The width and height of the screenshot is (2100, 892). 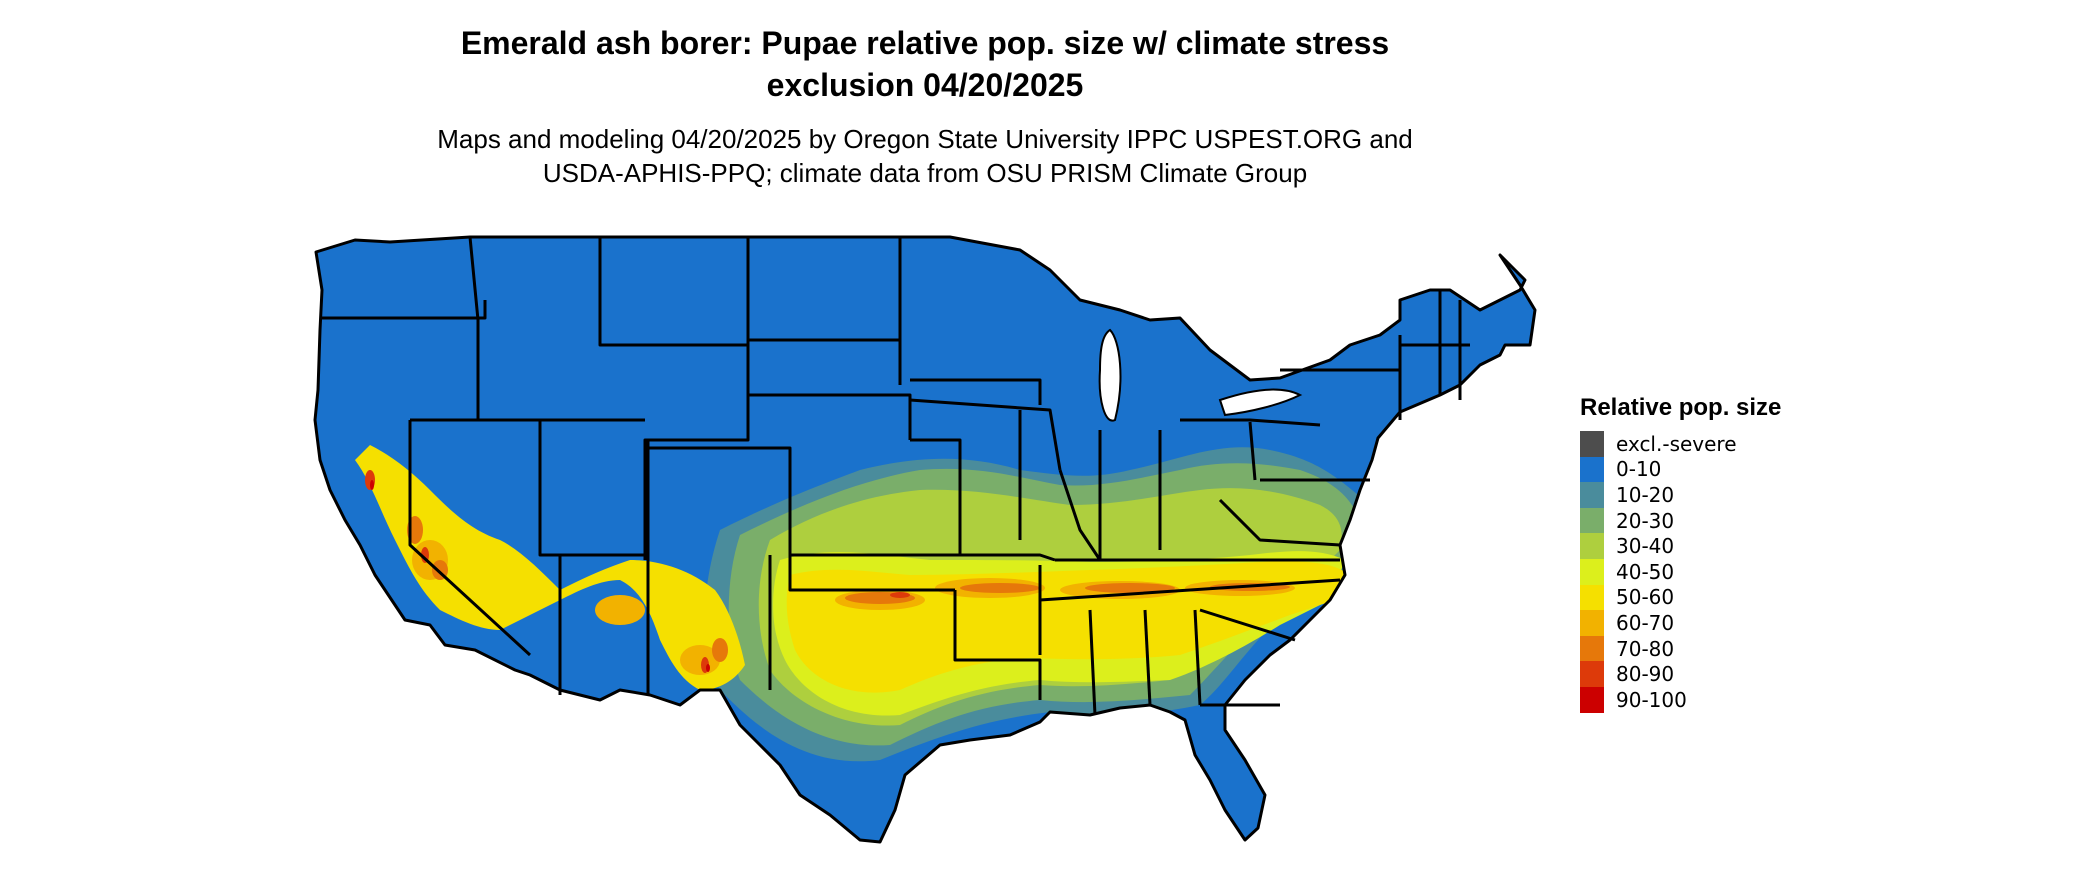 I want to click on legend-item: 80-90, so click(x=1730, y=674).